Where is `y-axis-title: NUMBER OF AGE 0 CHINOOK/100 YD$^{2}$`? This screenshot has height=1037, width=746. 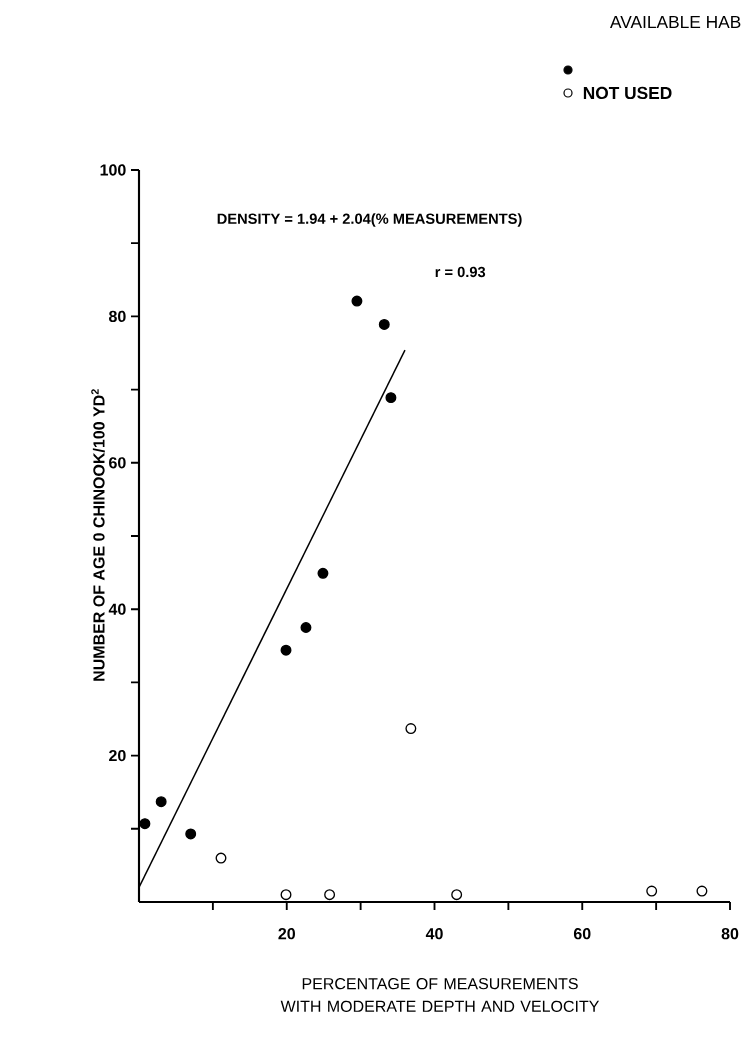
y-axis-title: NUMBER OF AGE 0 CHINOOK/100 YD$^{2}$ is located at coordinates (98, 535).